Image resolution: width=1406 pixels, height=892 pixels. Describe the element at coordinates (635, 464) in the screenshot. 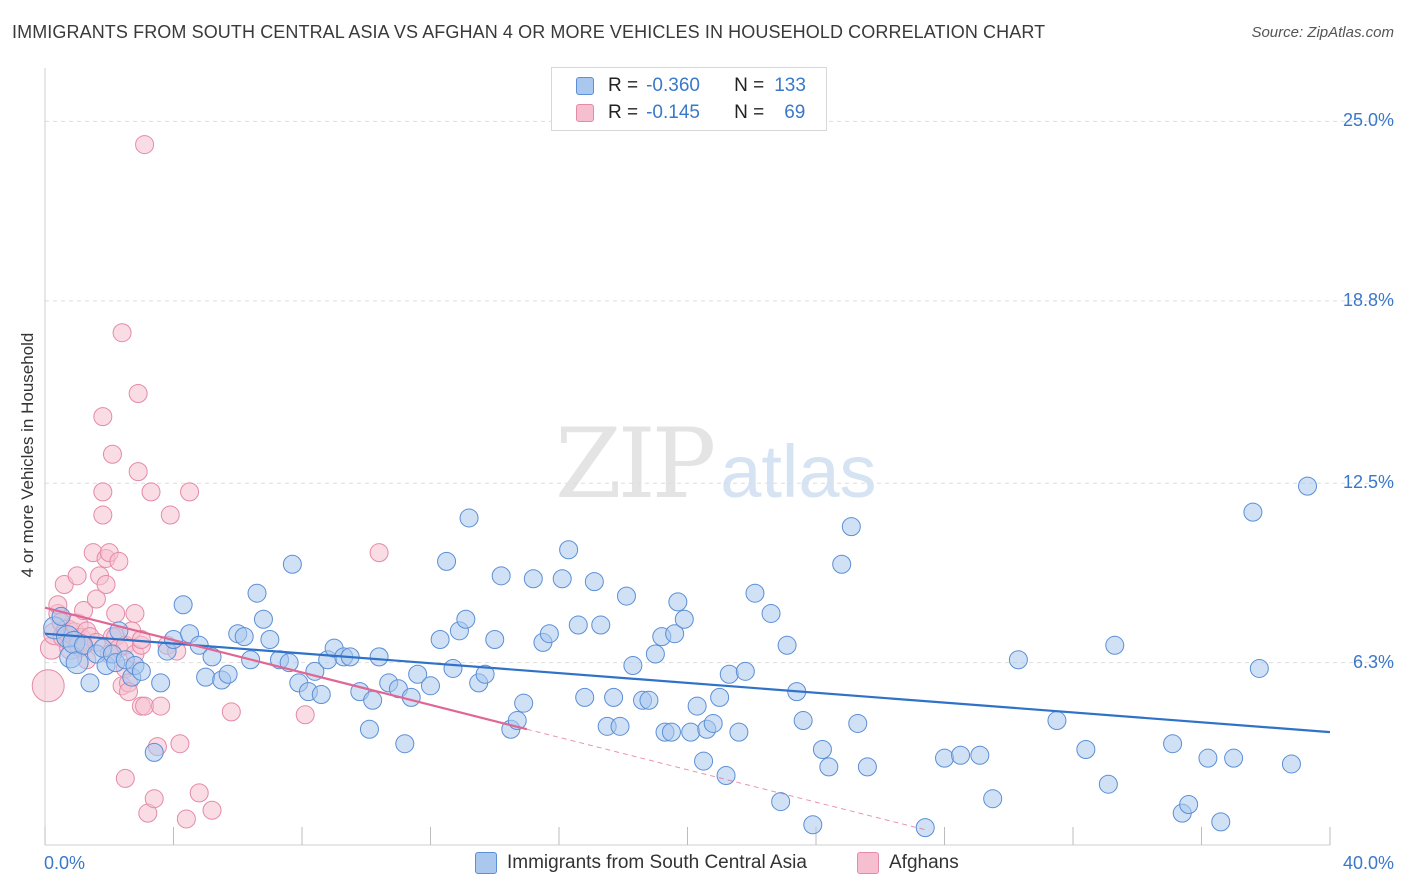

I see `watermark-zip: ZIP` at that location.